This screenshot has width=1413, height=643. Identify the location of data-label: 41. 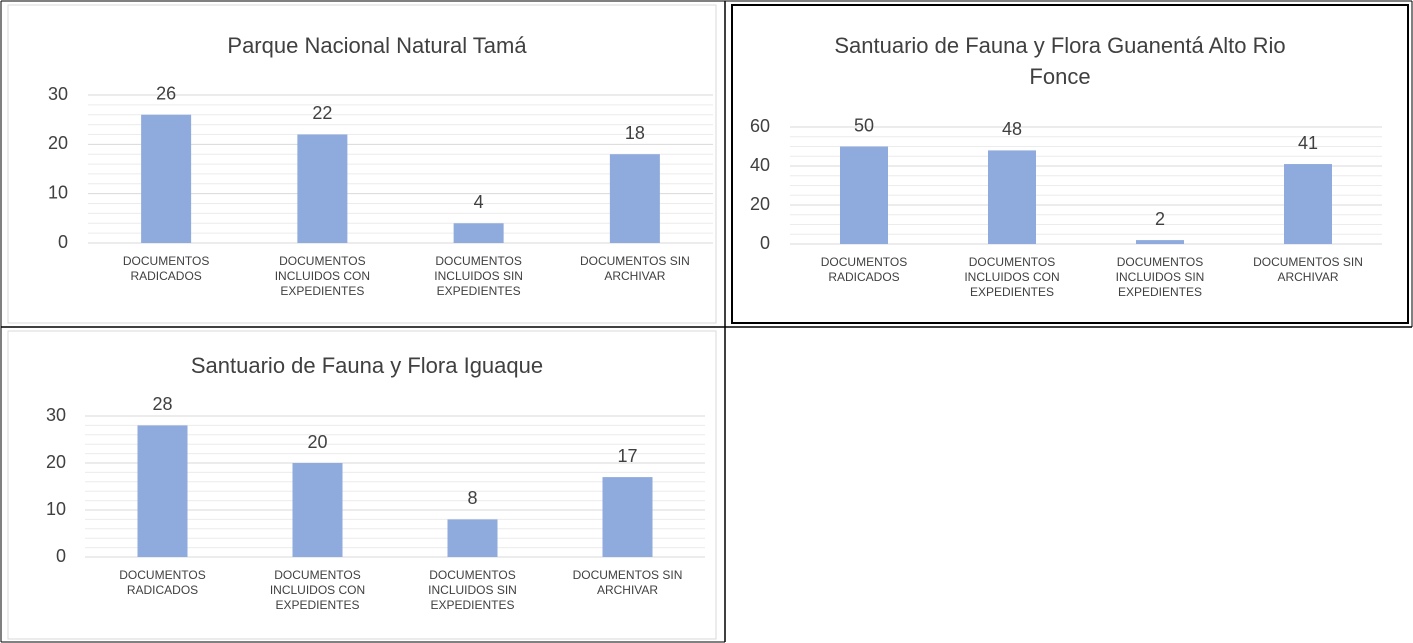
(1308, 143).